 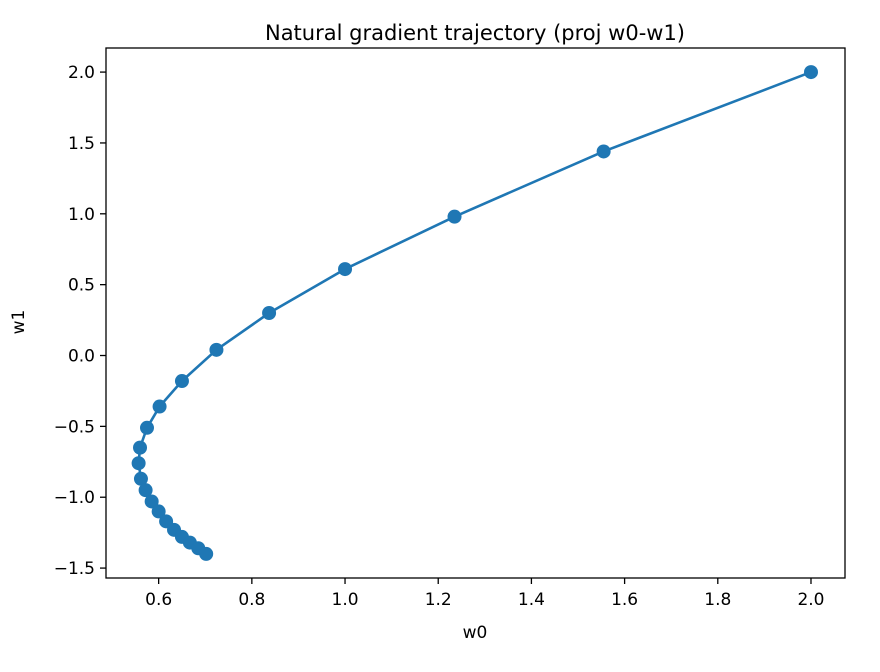 I want to click on x-tick-label: 1.8, so click(x=717, y=600).